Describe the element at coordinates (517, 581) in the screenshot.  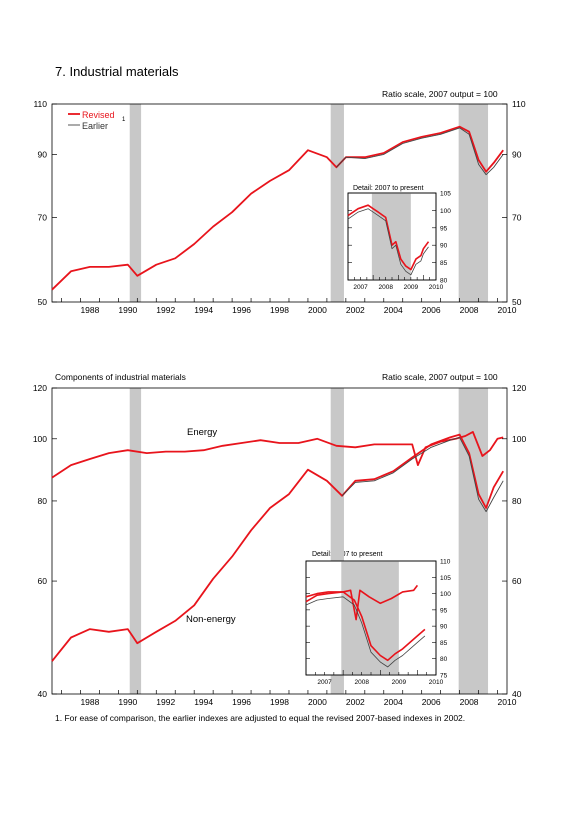
I see `chart2-y-label-right-1: 60` at that location.